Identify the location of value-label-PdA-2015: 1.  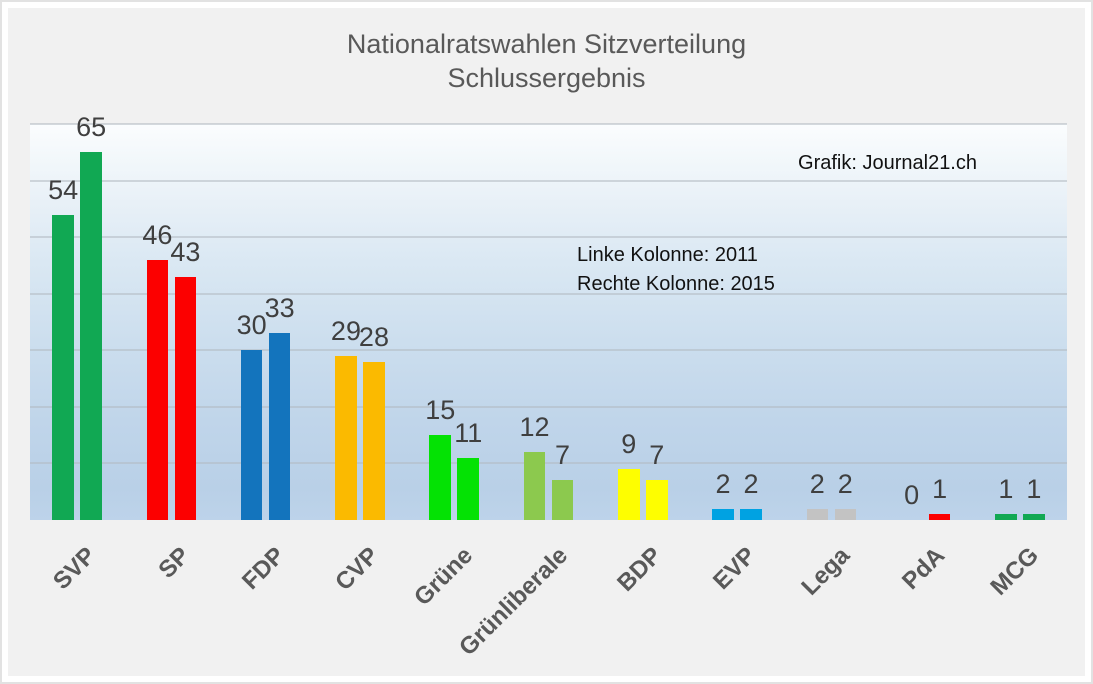
(940, 489).